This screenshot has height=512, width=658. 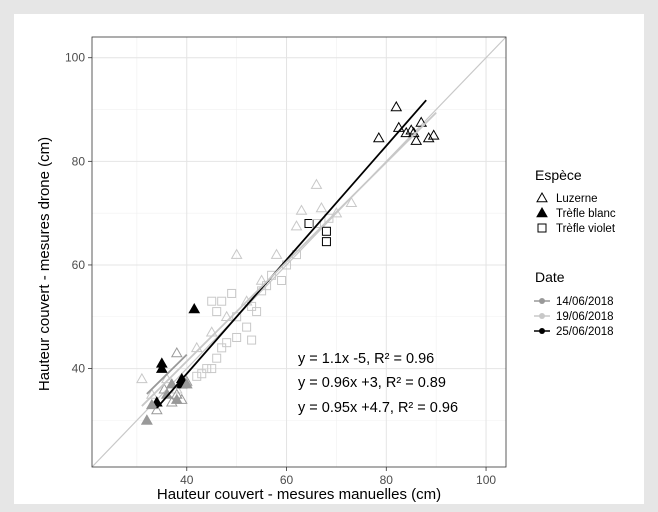 I want to click on equation-annotation-2: y = 0.96x +3, R² = 0.89, so click(x=372, y=383).